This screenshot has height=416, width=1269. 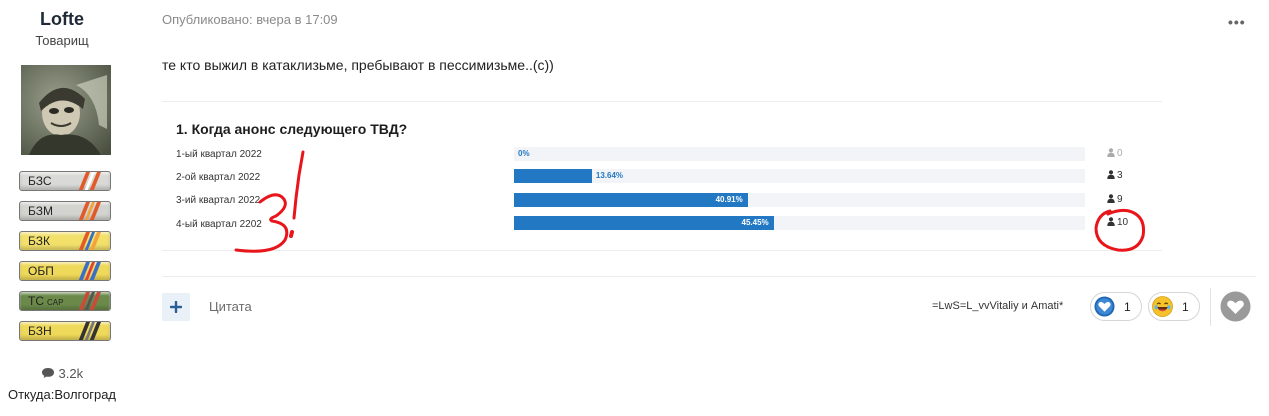 What do you see at coordinates (524, 153) in the screenshot?
I see `poll-bar-percent: 0%` at bounding box center [524, 153].